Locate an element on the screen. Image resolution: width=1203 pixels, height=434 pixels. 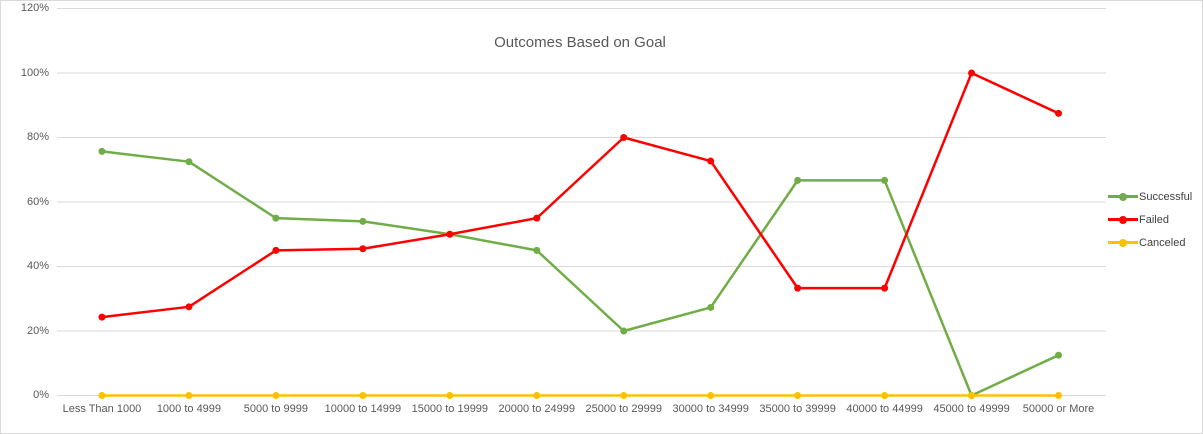
legend-label: Successful is located at coordinates (1166, 196).